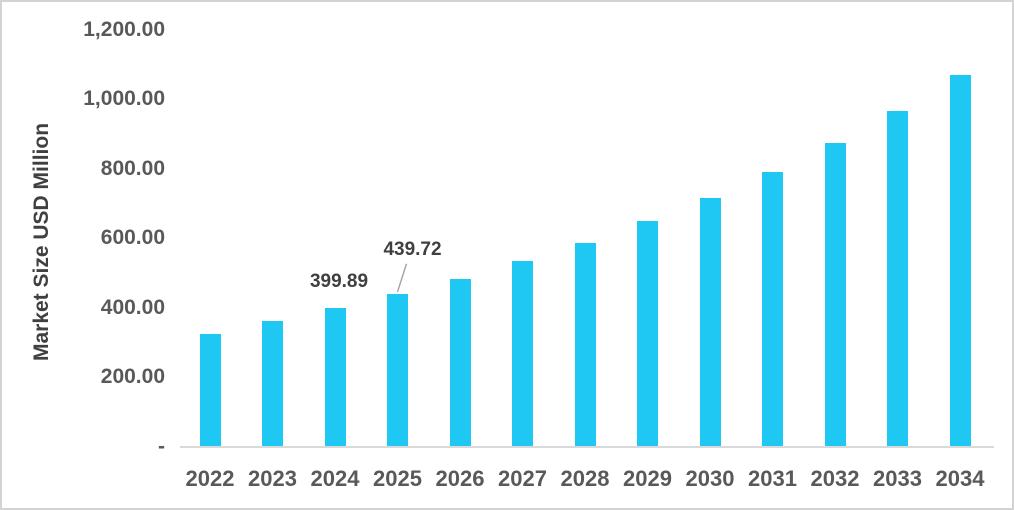  What do you see at coordinates (272, 384) in the screenshot?
I see `bar-2023` at bounding box center [272, 384].